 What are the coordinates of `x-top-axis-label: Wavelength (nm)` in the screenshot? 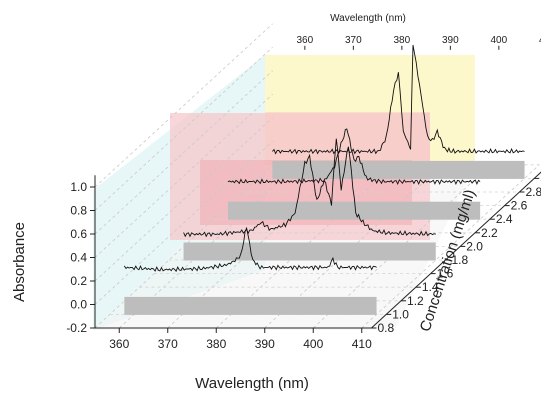 It's located at (368, 18).